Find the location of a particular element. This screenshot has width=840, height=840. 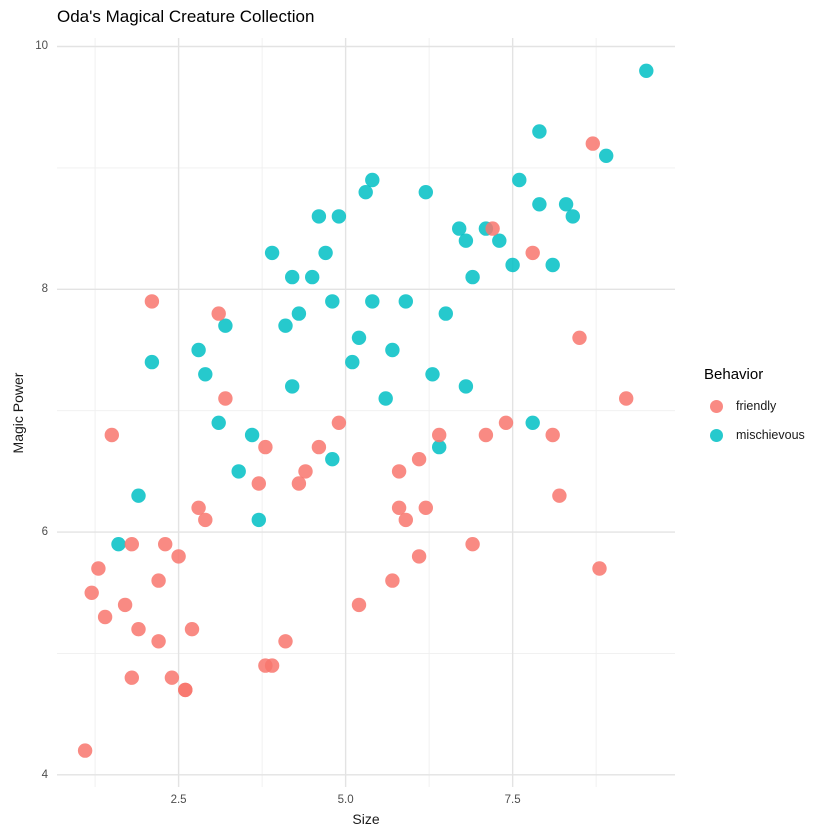

x-axis-title: Size is located at coordinates (366, 819).